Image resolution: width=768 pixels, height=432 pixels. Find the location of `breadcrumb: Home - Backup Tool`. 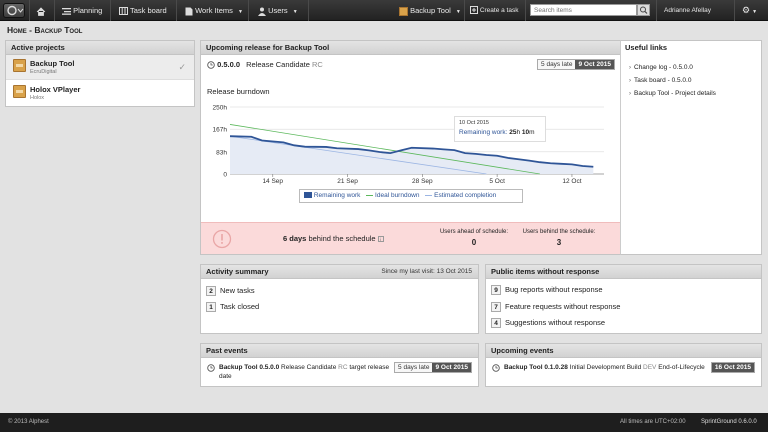

breadcrumb: Home - Backup Tool is located at coordinates (44, 30).